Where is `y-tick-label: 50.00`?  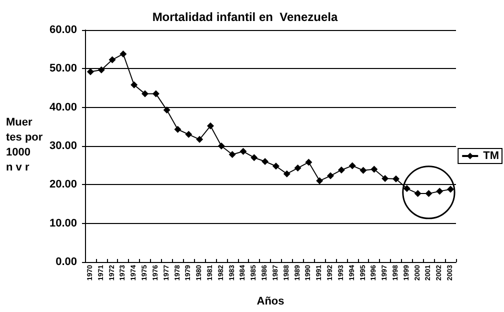 y-tick-label: 50.00 is located at coordinates (63, 68).